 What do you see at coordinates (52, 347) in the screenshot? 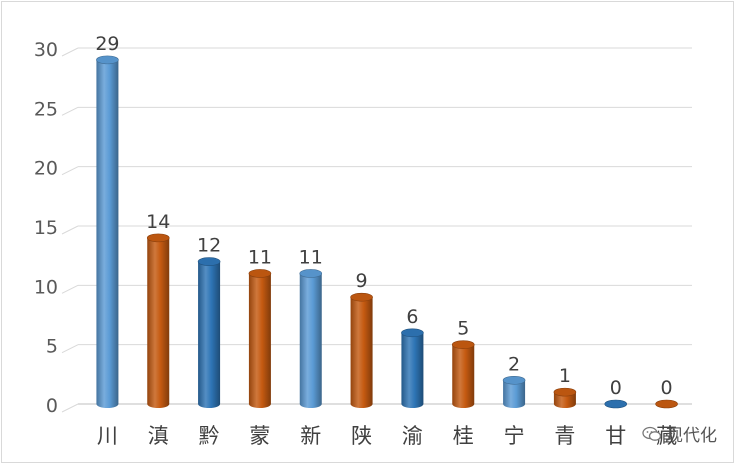
I see `y-tick-label: 5` at bounding box center [52, 347].